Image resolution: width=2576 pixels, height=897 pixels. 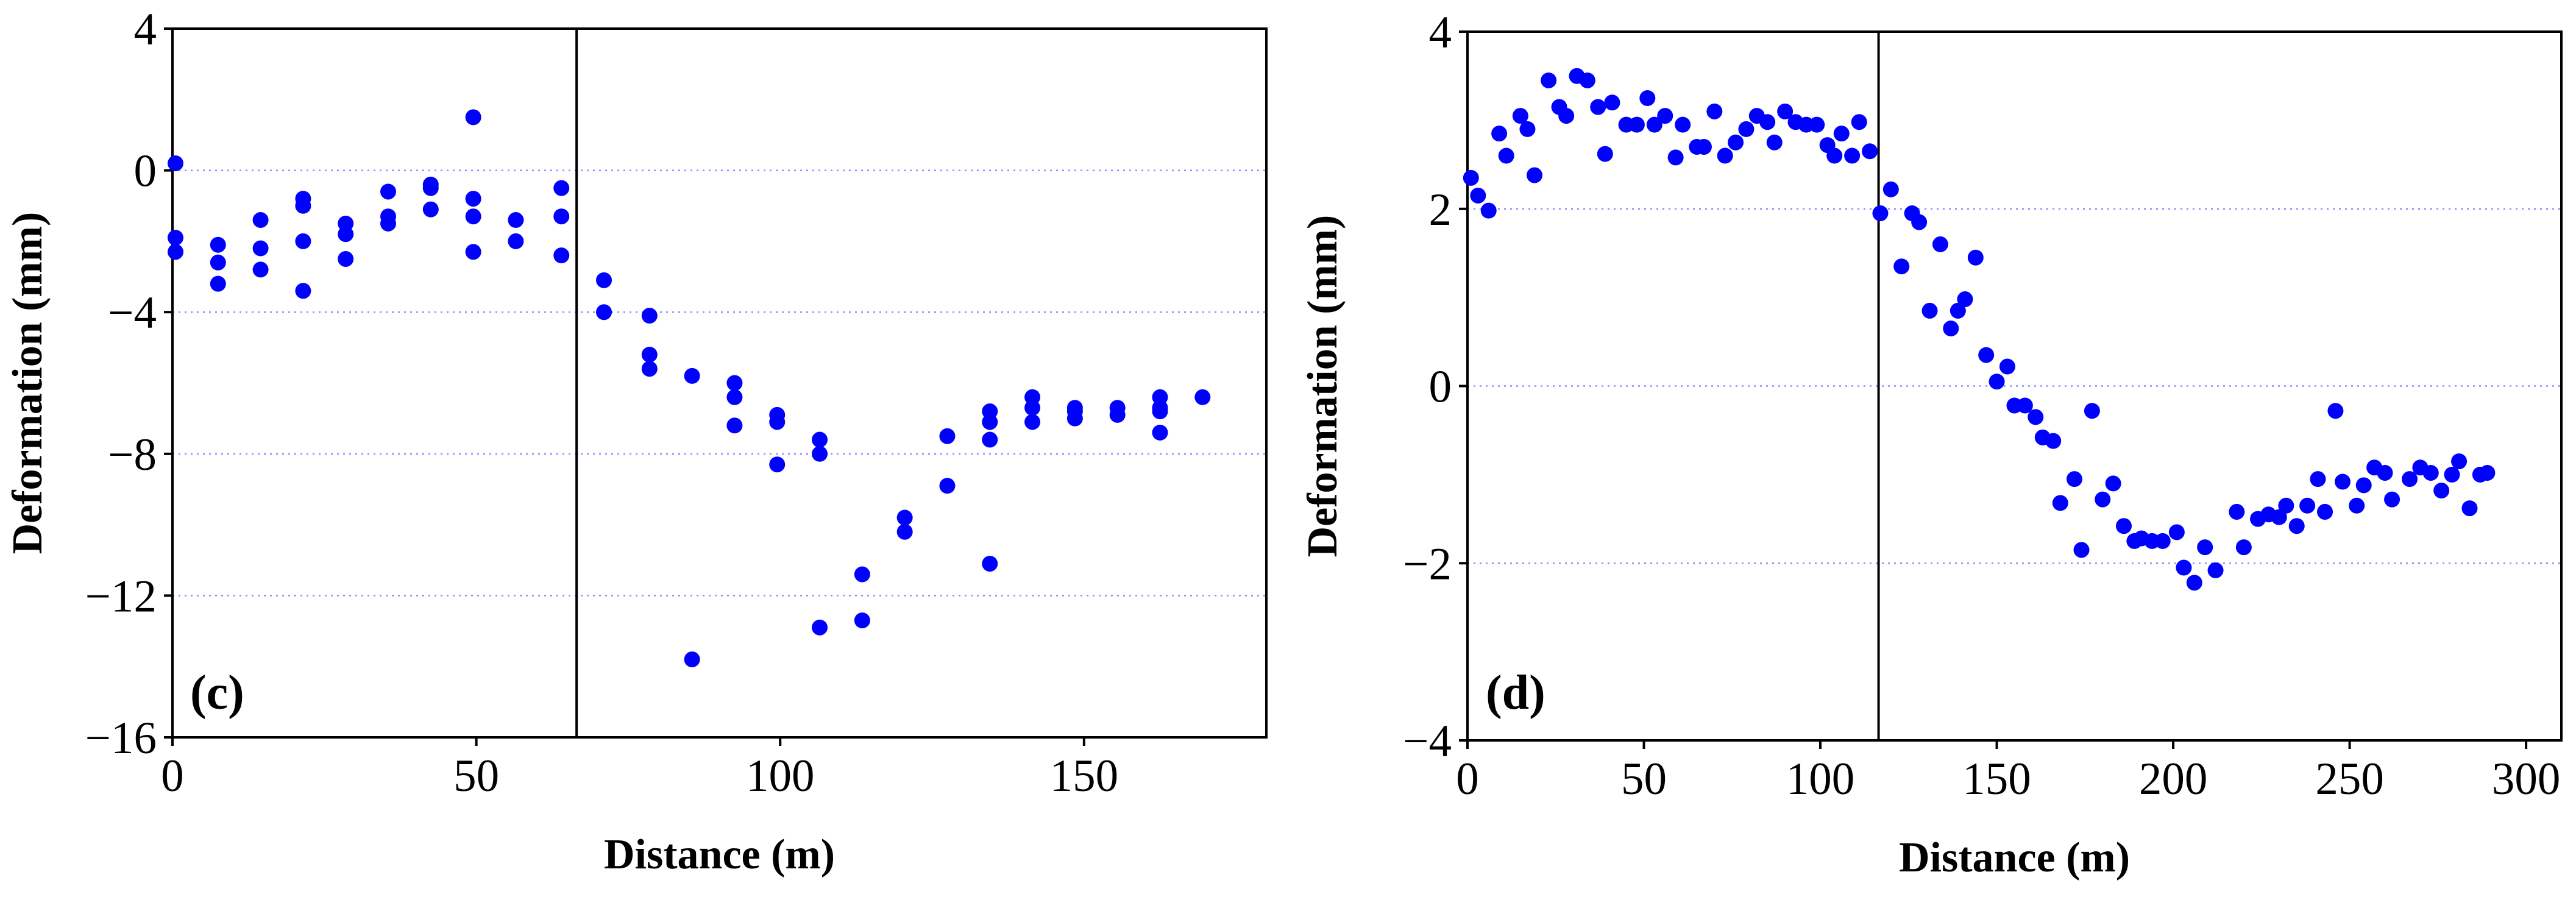 What do you see at coordinates (121, 738) in the screenshot?
I see `y-tick-label: −16` at bounding box center [121, 738].